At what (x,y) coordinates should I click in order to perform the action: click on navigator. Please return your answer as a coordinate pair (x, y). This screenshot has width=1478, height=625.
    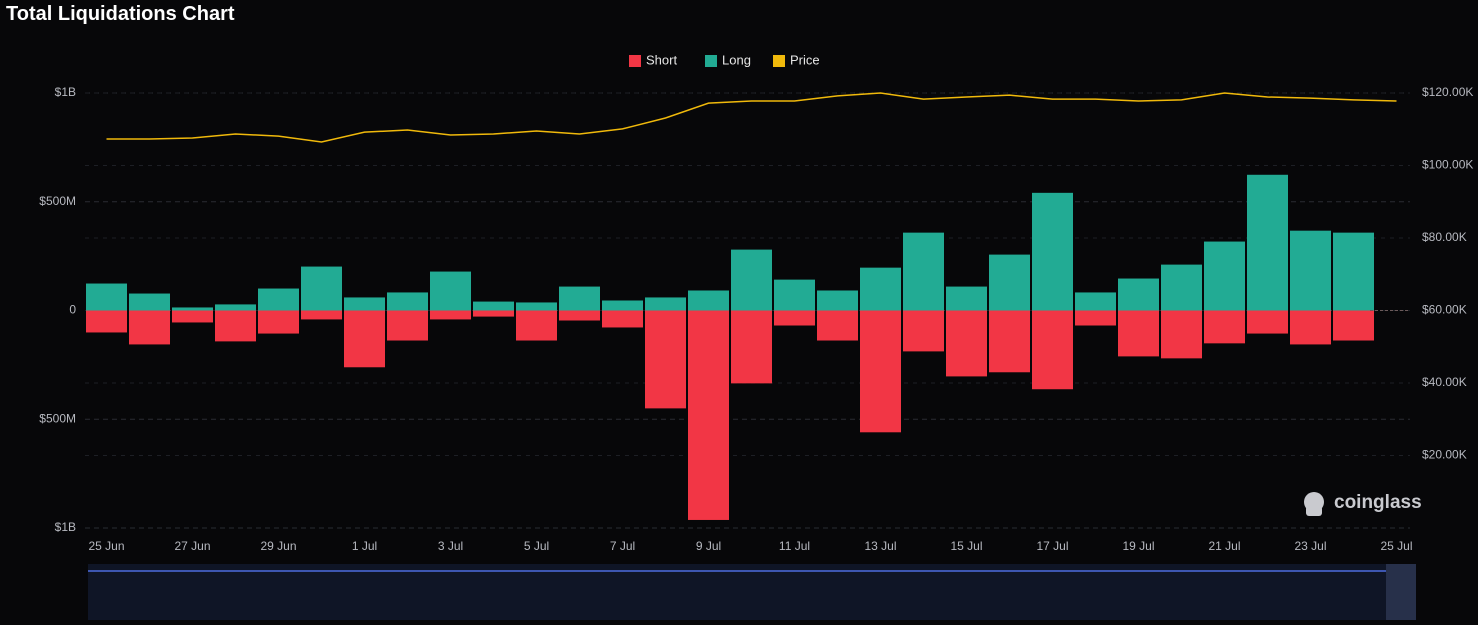
    Looking at the image, I should click on (752, 592).